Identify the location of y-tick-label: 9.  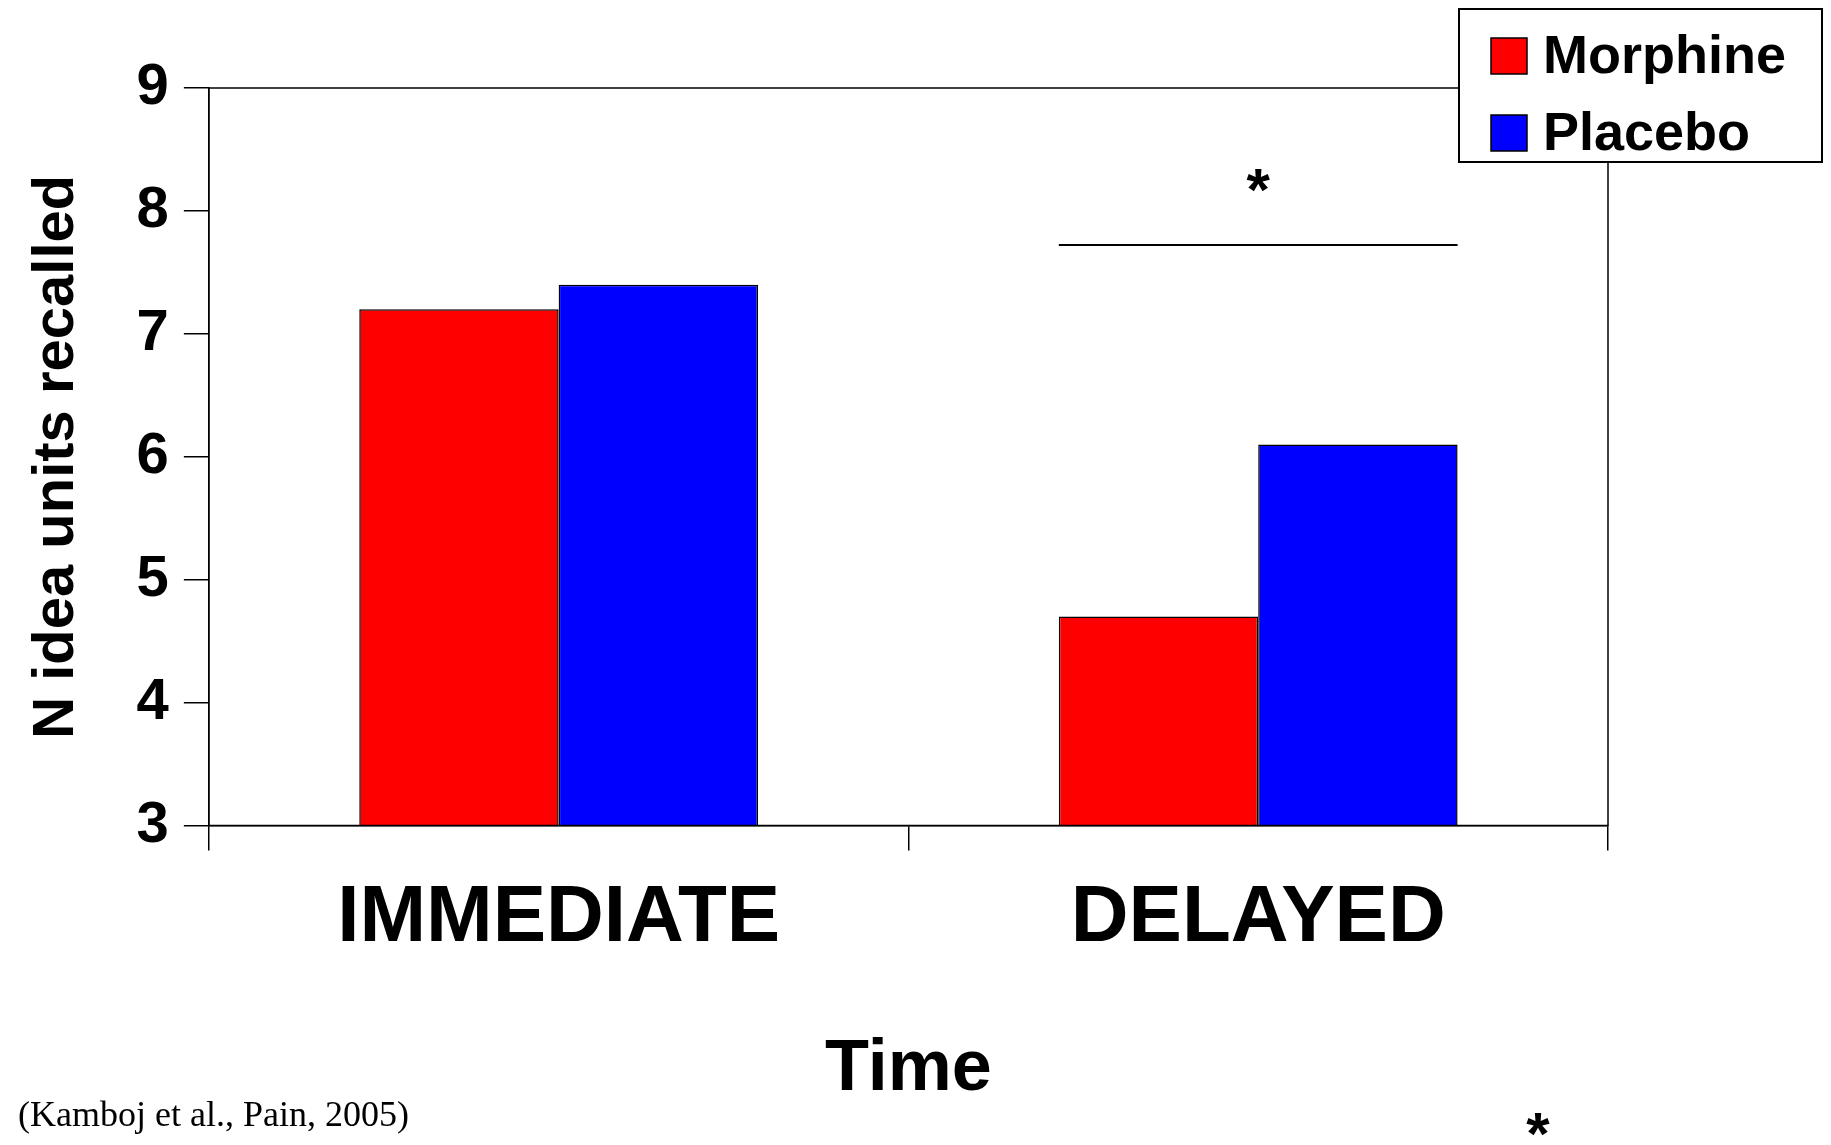
(152, 83).